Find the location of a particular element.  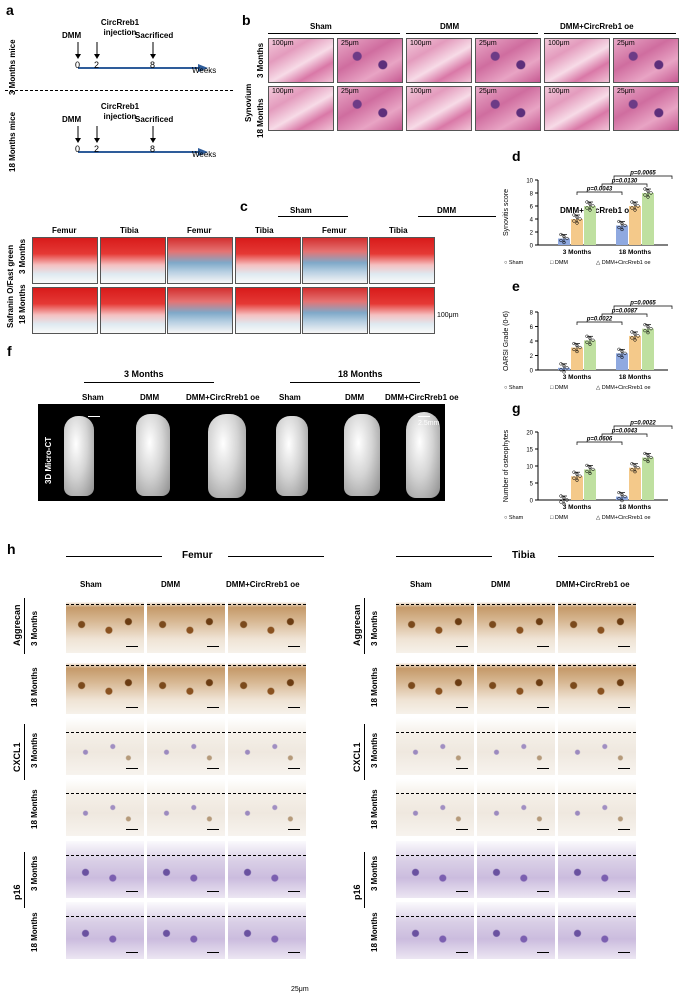

col-sham: Sham is located at coordinates (290, 397).